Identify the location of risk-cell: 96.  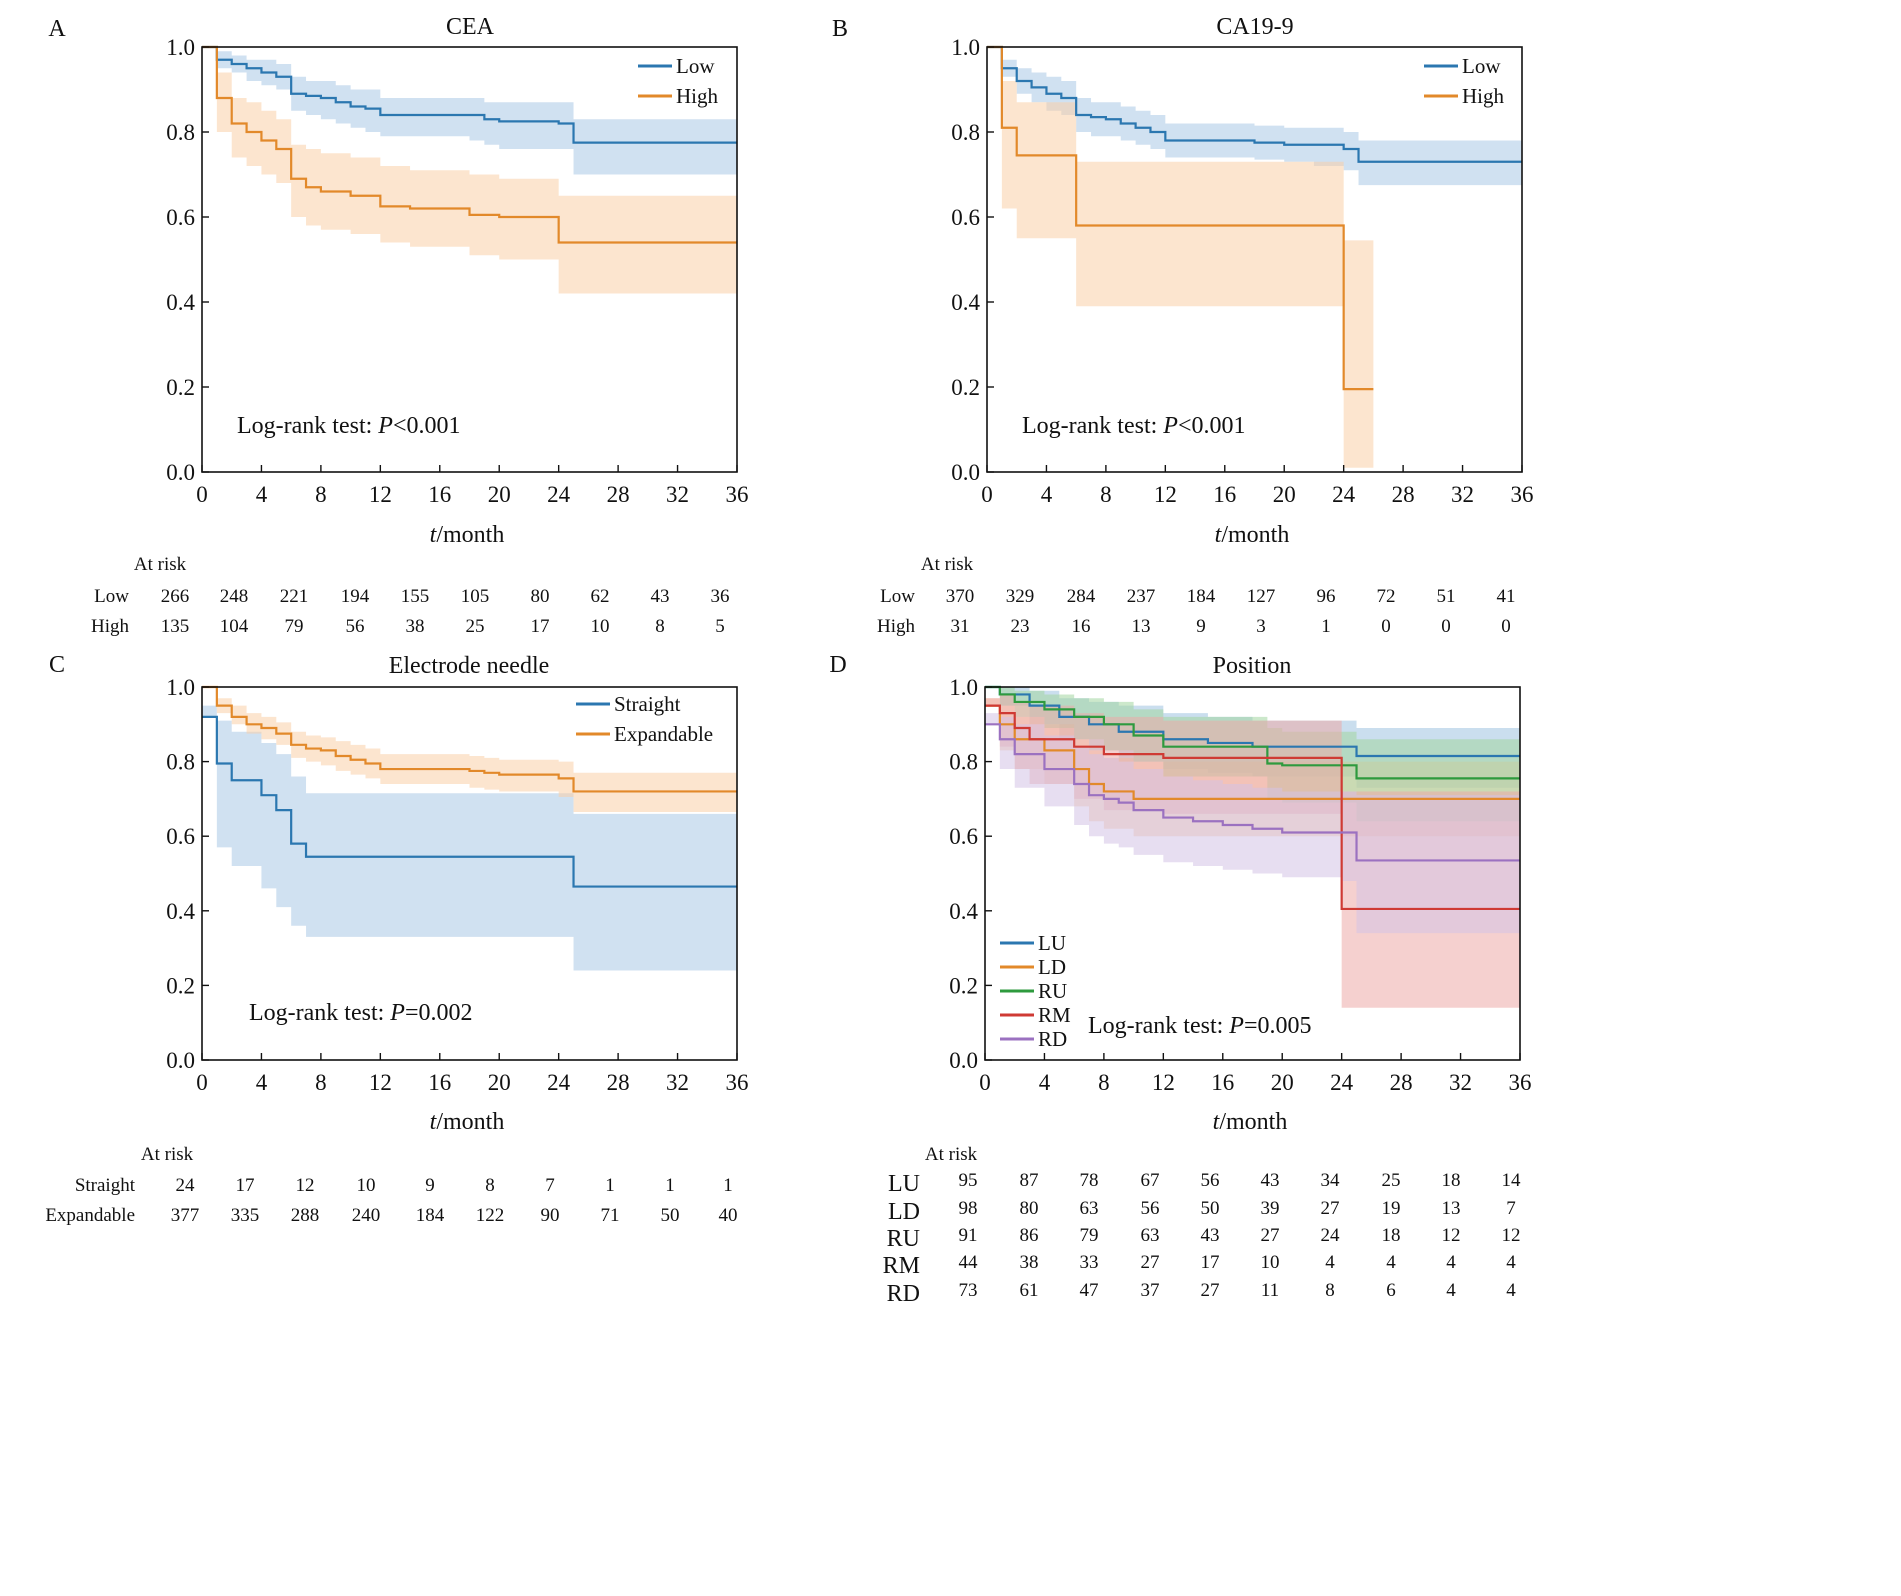
(1326, 596).